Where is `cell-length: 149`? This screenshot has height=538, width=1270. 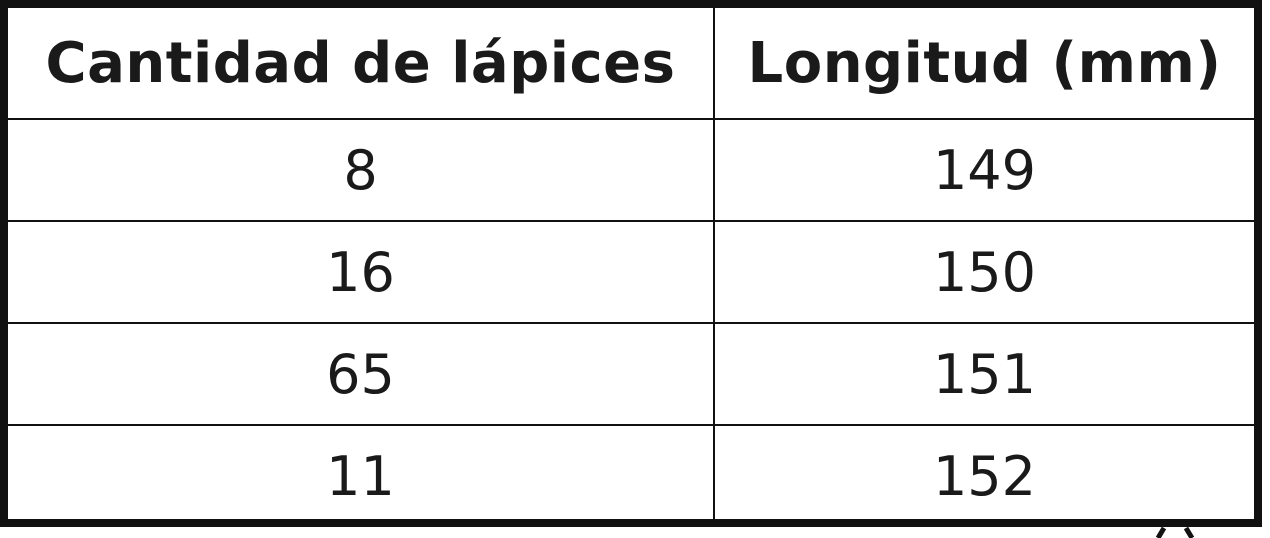 cell-length: 149 is located at coordinates (983, 170).